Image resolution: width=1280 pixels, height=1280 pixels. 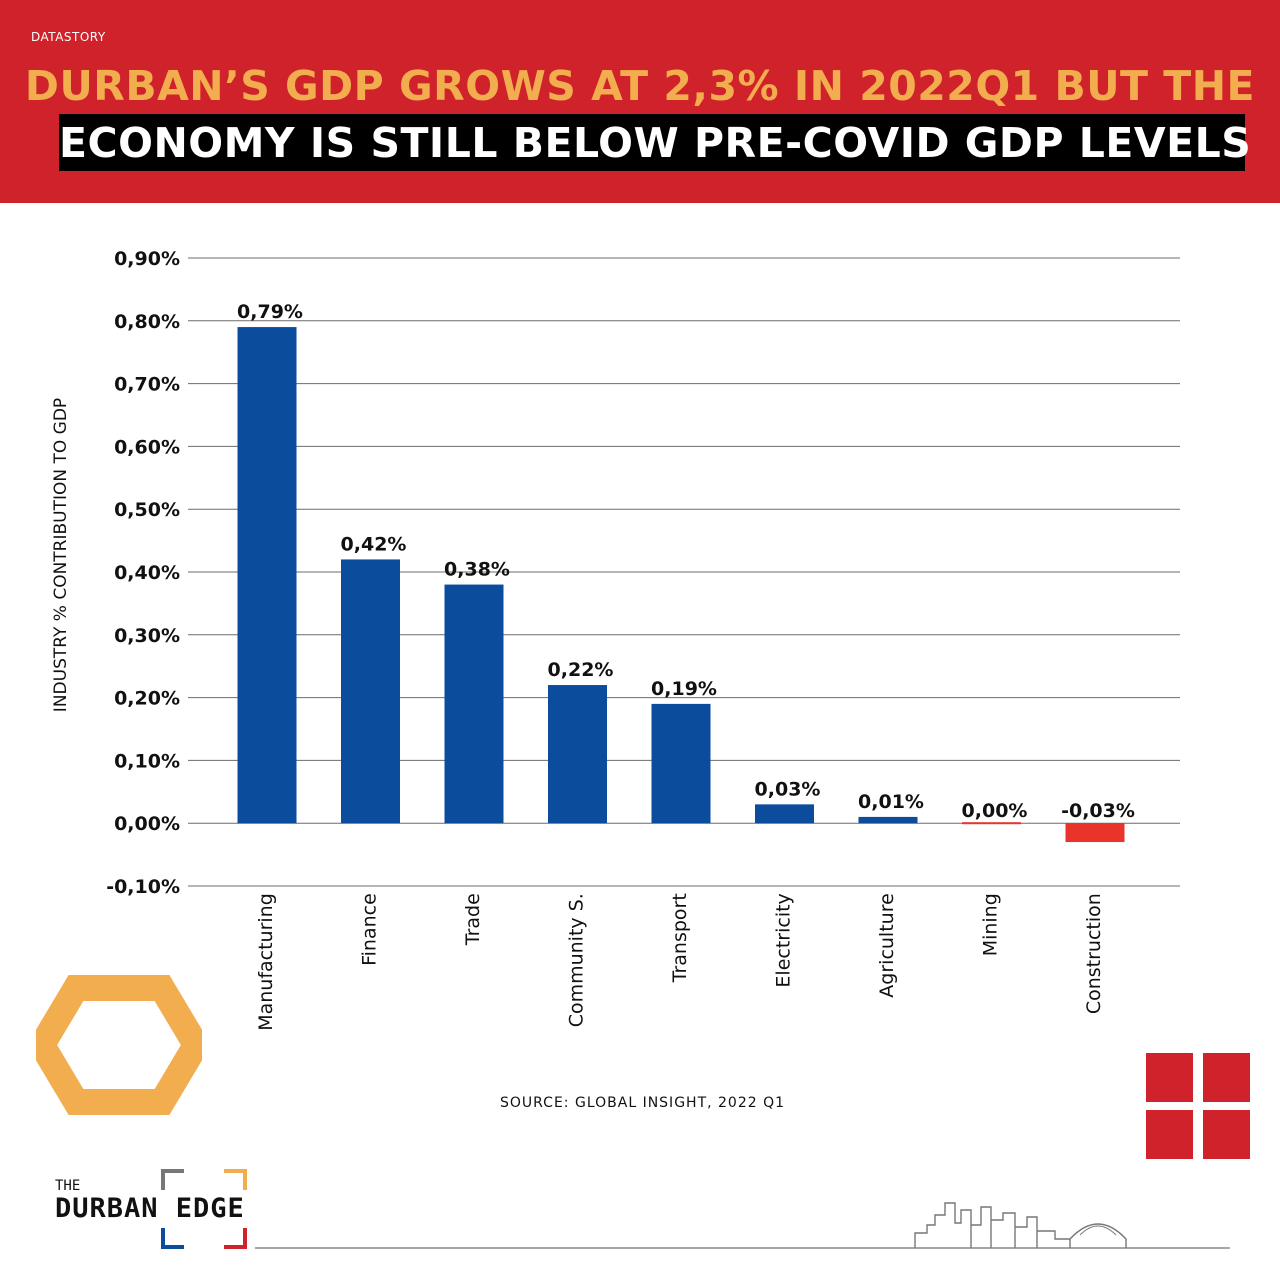 What do you see at coordinates (147, 510) in the screenshot?
I see `y-tick-label: 0,50%` at bounding box center [147, 510].